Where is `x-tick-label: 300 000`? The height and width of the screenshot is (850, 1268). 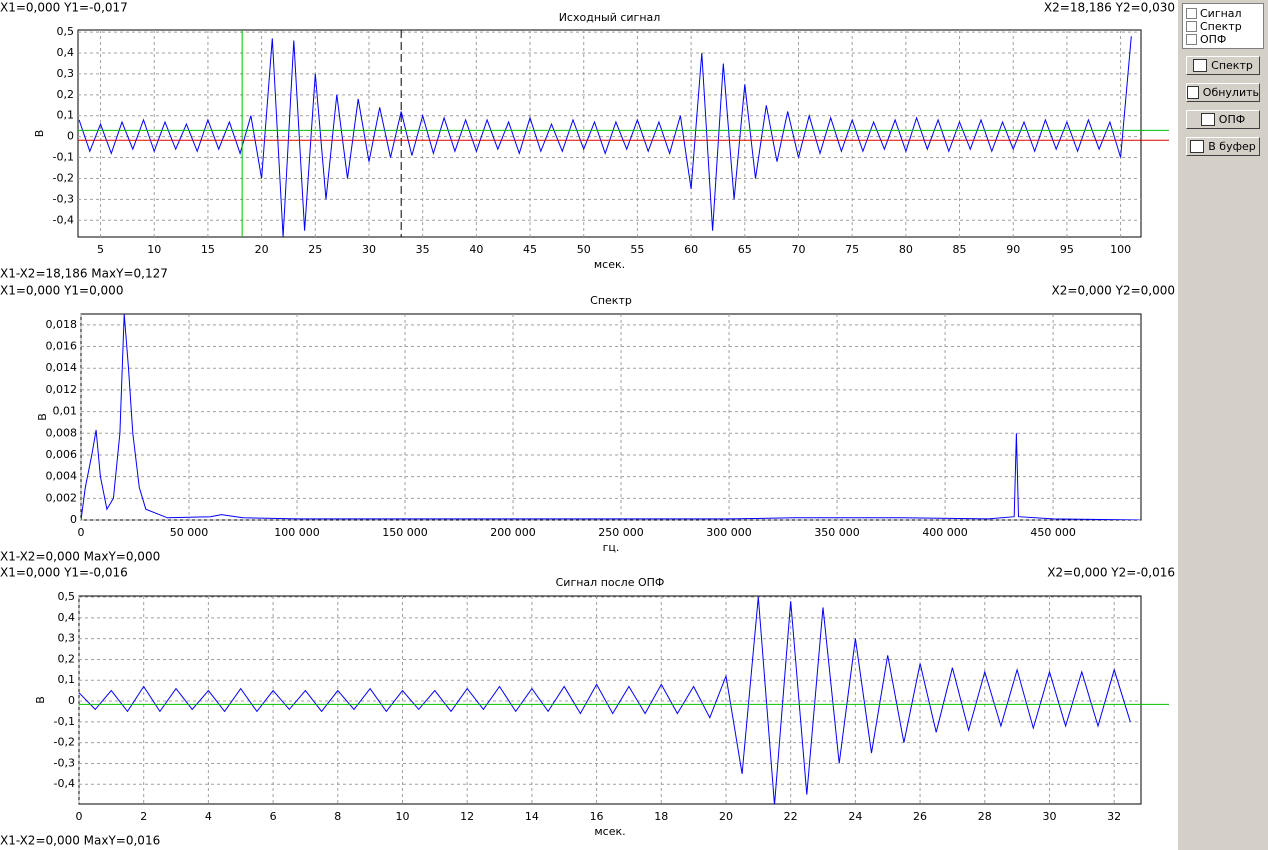 x-tick-label: 300 000 is located at coordinates (729, 532).